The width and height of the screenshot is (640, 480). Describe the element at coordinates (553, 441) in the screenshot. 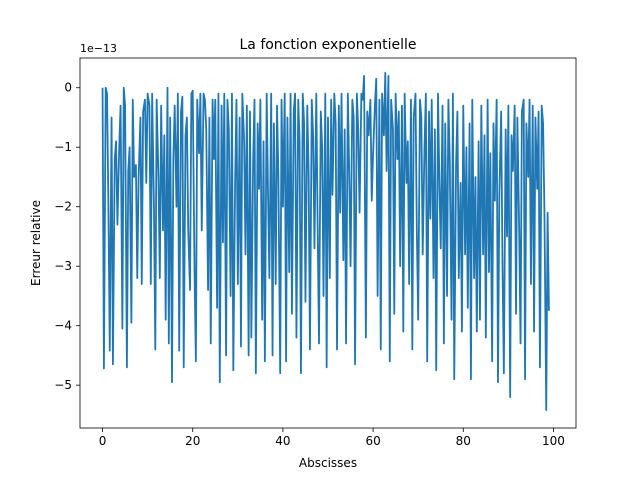

I see `x-tick-label: 100` at that location.